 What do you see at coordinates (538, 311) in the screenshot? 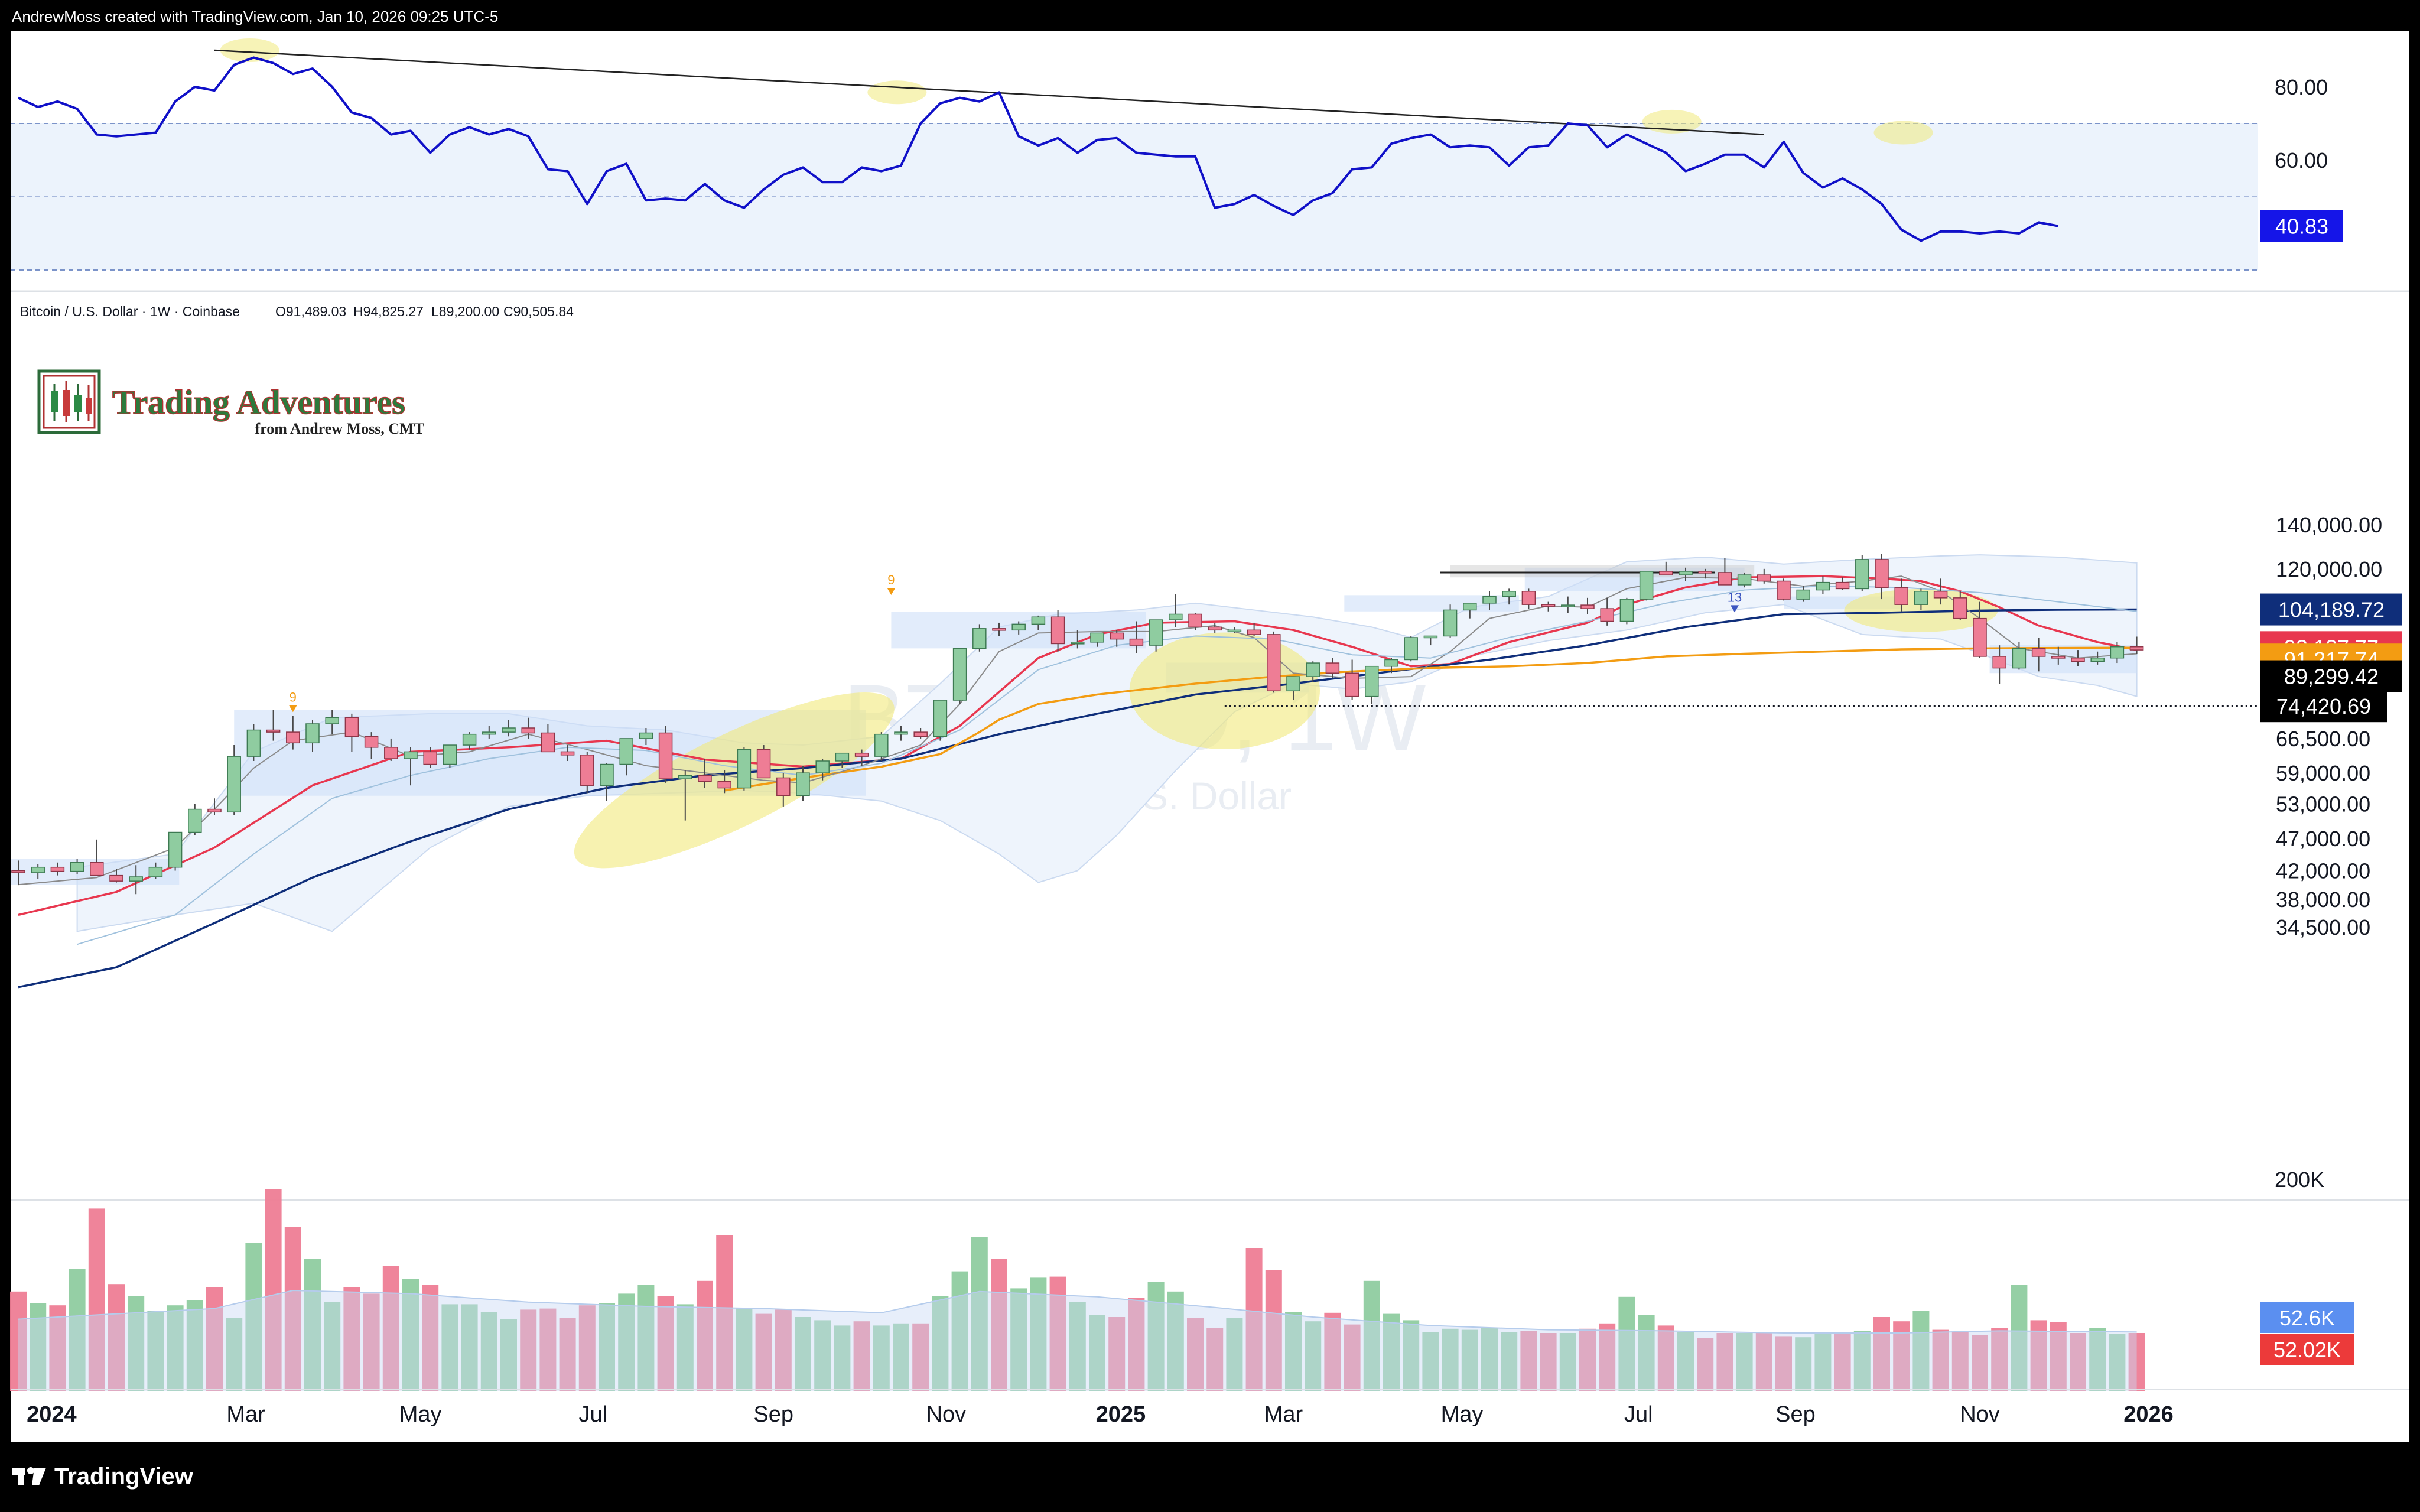
I see `ohlc-close: C90,505.84` at bounding box center [538, 311].